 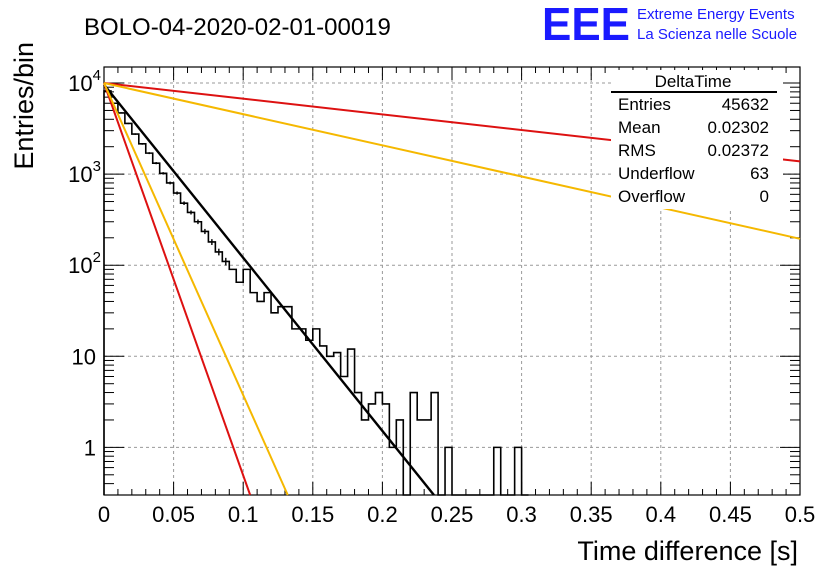 I want to click on x-tick-label: 0.2, so click(x=382, y=514).